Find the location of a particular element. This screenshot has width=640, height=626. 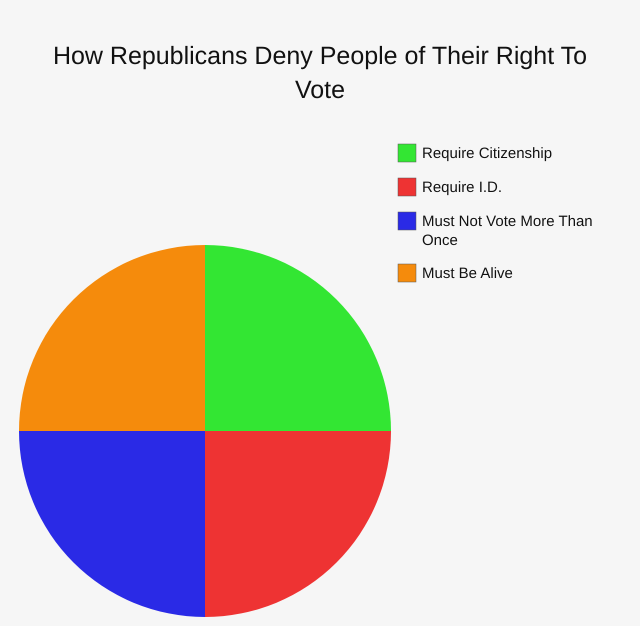

legend-label: Must Be Alive is located at coordinates (467, 273).